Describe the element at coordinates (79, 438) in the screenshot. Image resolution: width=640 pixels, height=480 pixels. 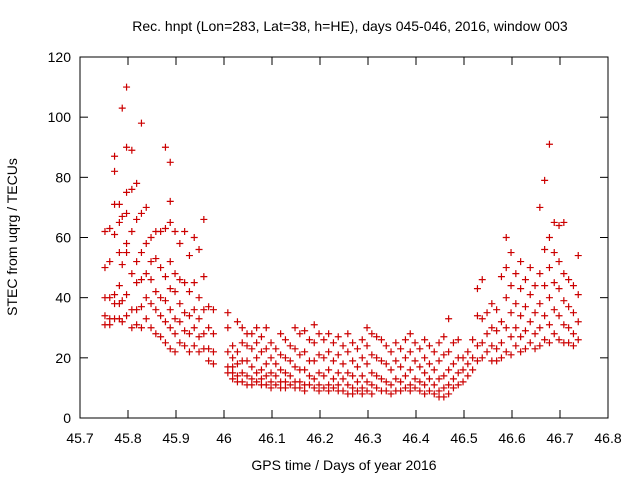
I see `x-tick-label: 45.7` at that location.